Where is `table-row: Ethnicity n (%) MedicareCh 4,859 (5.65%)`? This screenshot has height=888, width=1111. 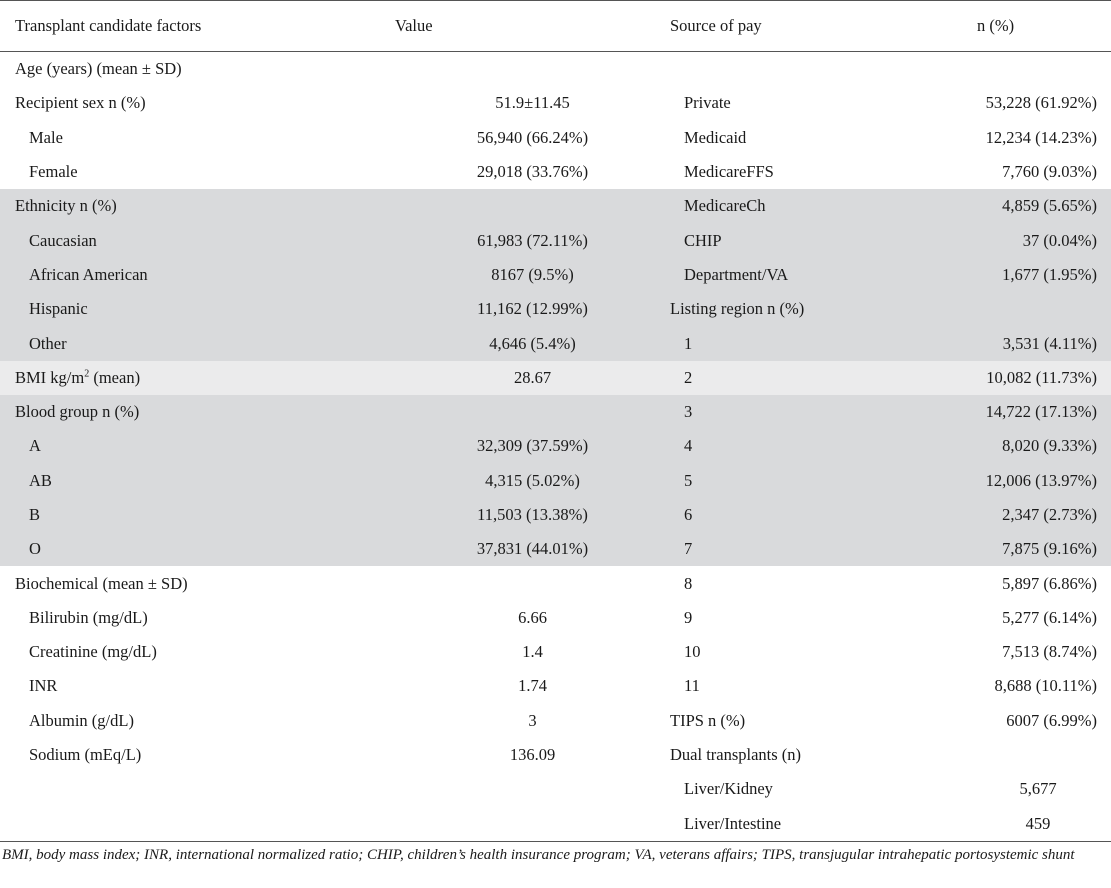 table-row: Ethnicity n (%) MedicareCh 4,859 (5.65%) is located at coordinates (555, 206).